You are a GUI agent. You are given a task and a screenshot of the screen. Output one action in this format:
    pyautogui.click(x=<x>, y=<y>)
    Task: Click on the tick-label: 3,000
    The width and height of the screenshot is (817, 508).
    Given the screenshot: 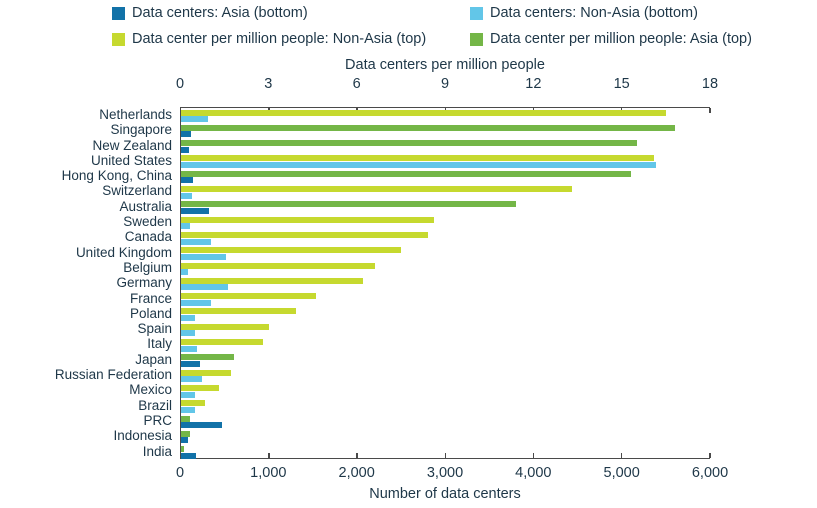 What is the action you would take?
    pyautogui.click(x=445, y=473)
    